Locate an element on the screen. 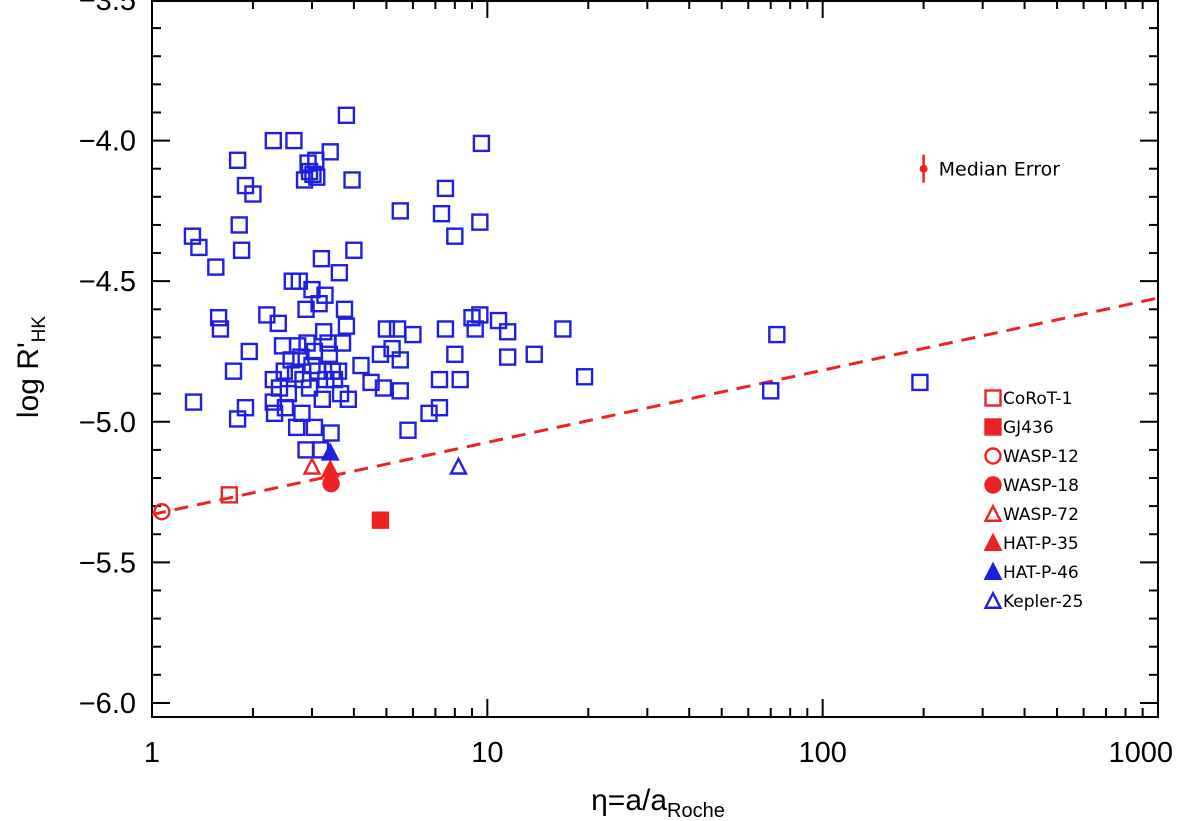  y-axis-title-sub: HK is located at coordinates (39, 329).